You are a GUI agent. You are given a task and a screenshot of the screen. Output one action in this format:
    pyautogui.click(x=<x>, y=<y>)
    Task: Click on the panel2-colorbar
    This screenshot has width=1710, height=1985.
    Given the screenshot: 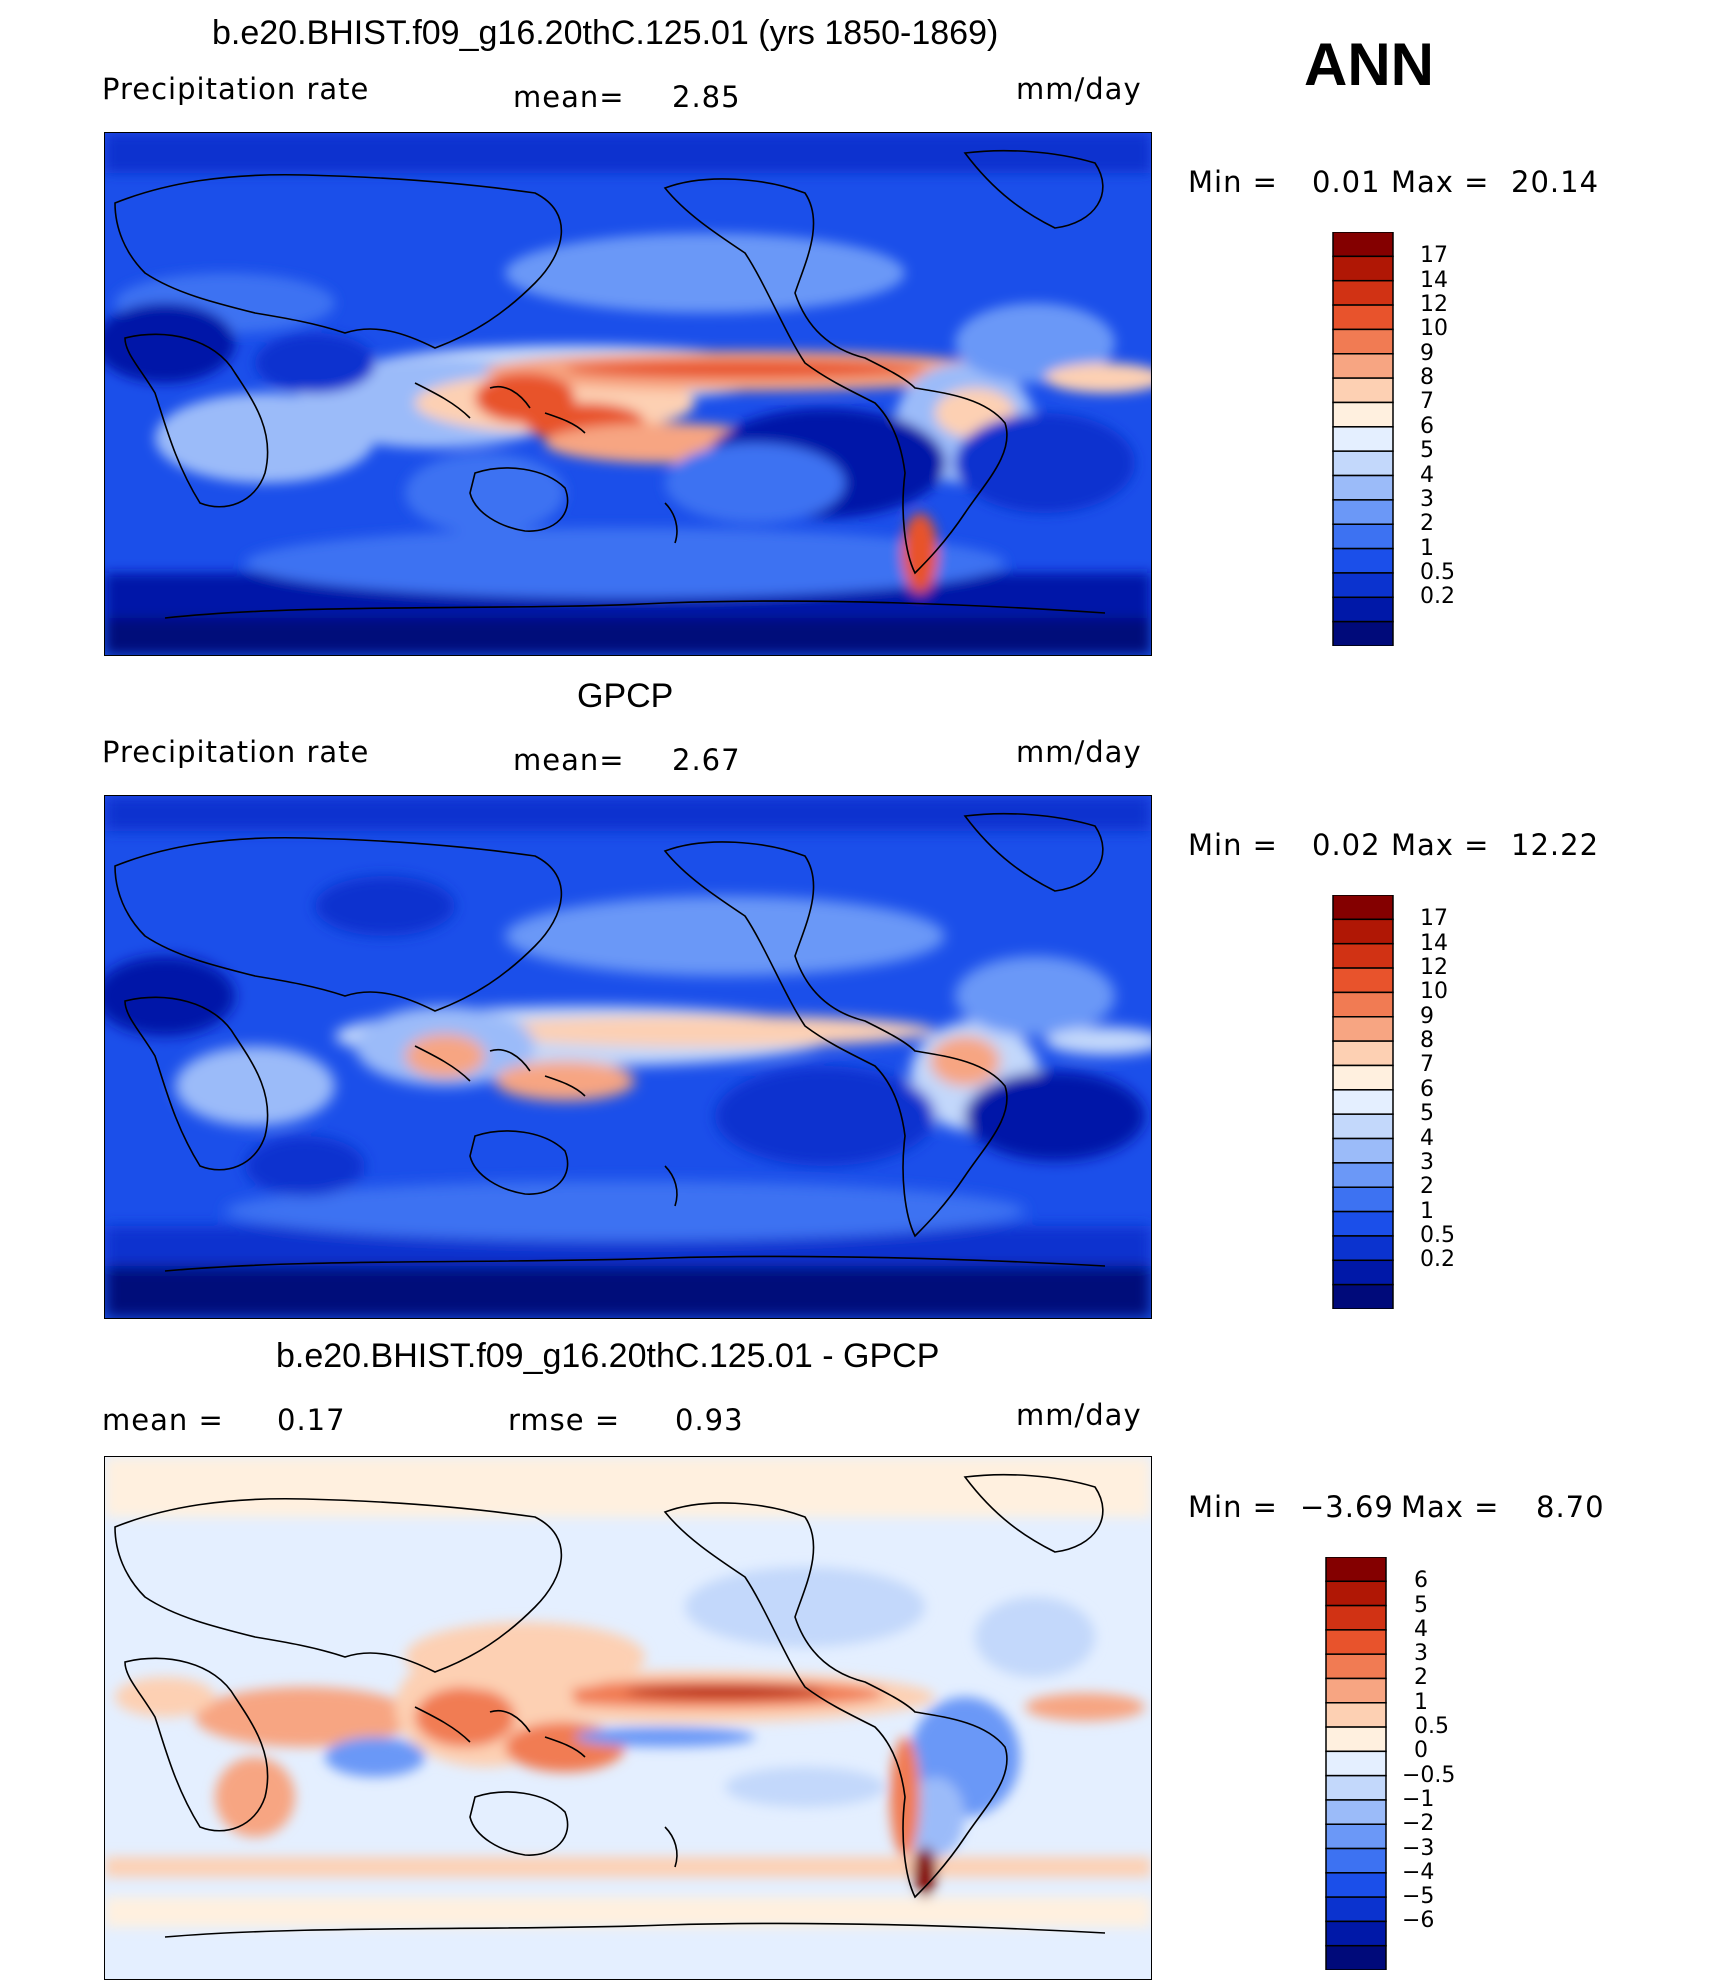 What is the action you would take?
    pyautogui.click(x=1363, y=1102)
    